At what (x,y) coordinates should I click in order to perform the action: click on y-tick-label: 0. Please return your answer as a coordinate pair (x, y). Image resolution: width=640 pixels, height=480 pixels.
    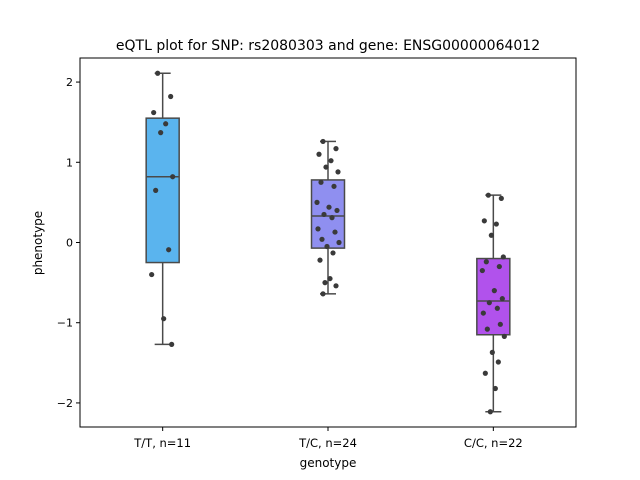
    Looking at the image, I should click on (69, 243).